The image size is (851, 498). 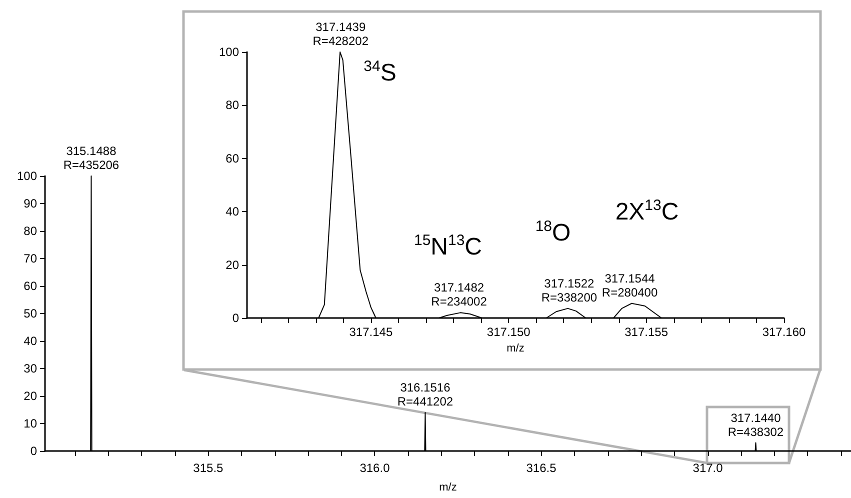 I want to click on annotation: 317.1439 R=428202, so click(x=340, y=34).